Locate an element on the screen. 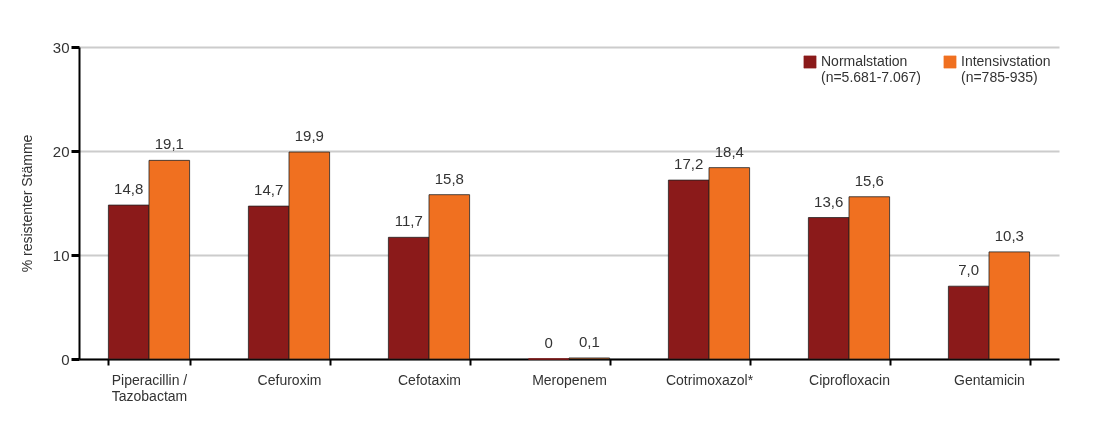 The image size is (1113, 426). y-tick-label: 20 is located at coordinates (61, 151).